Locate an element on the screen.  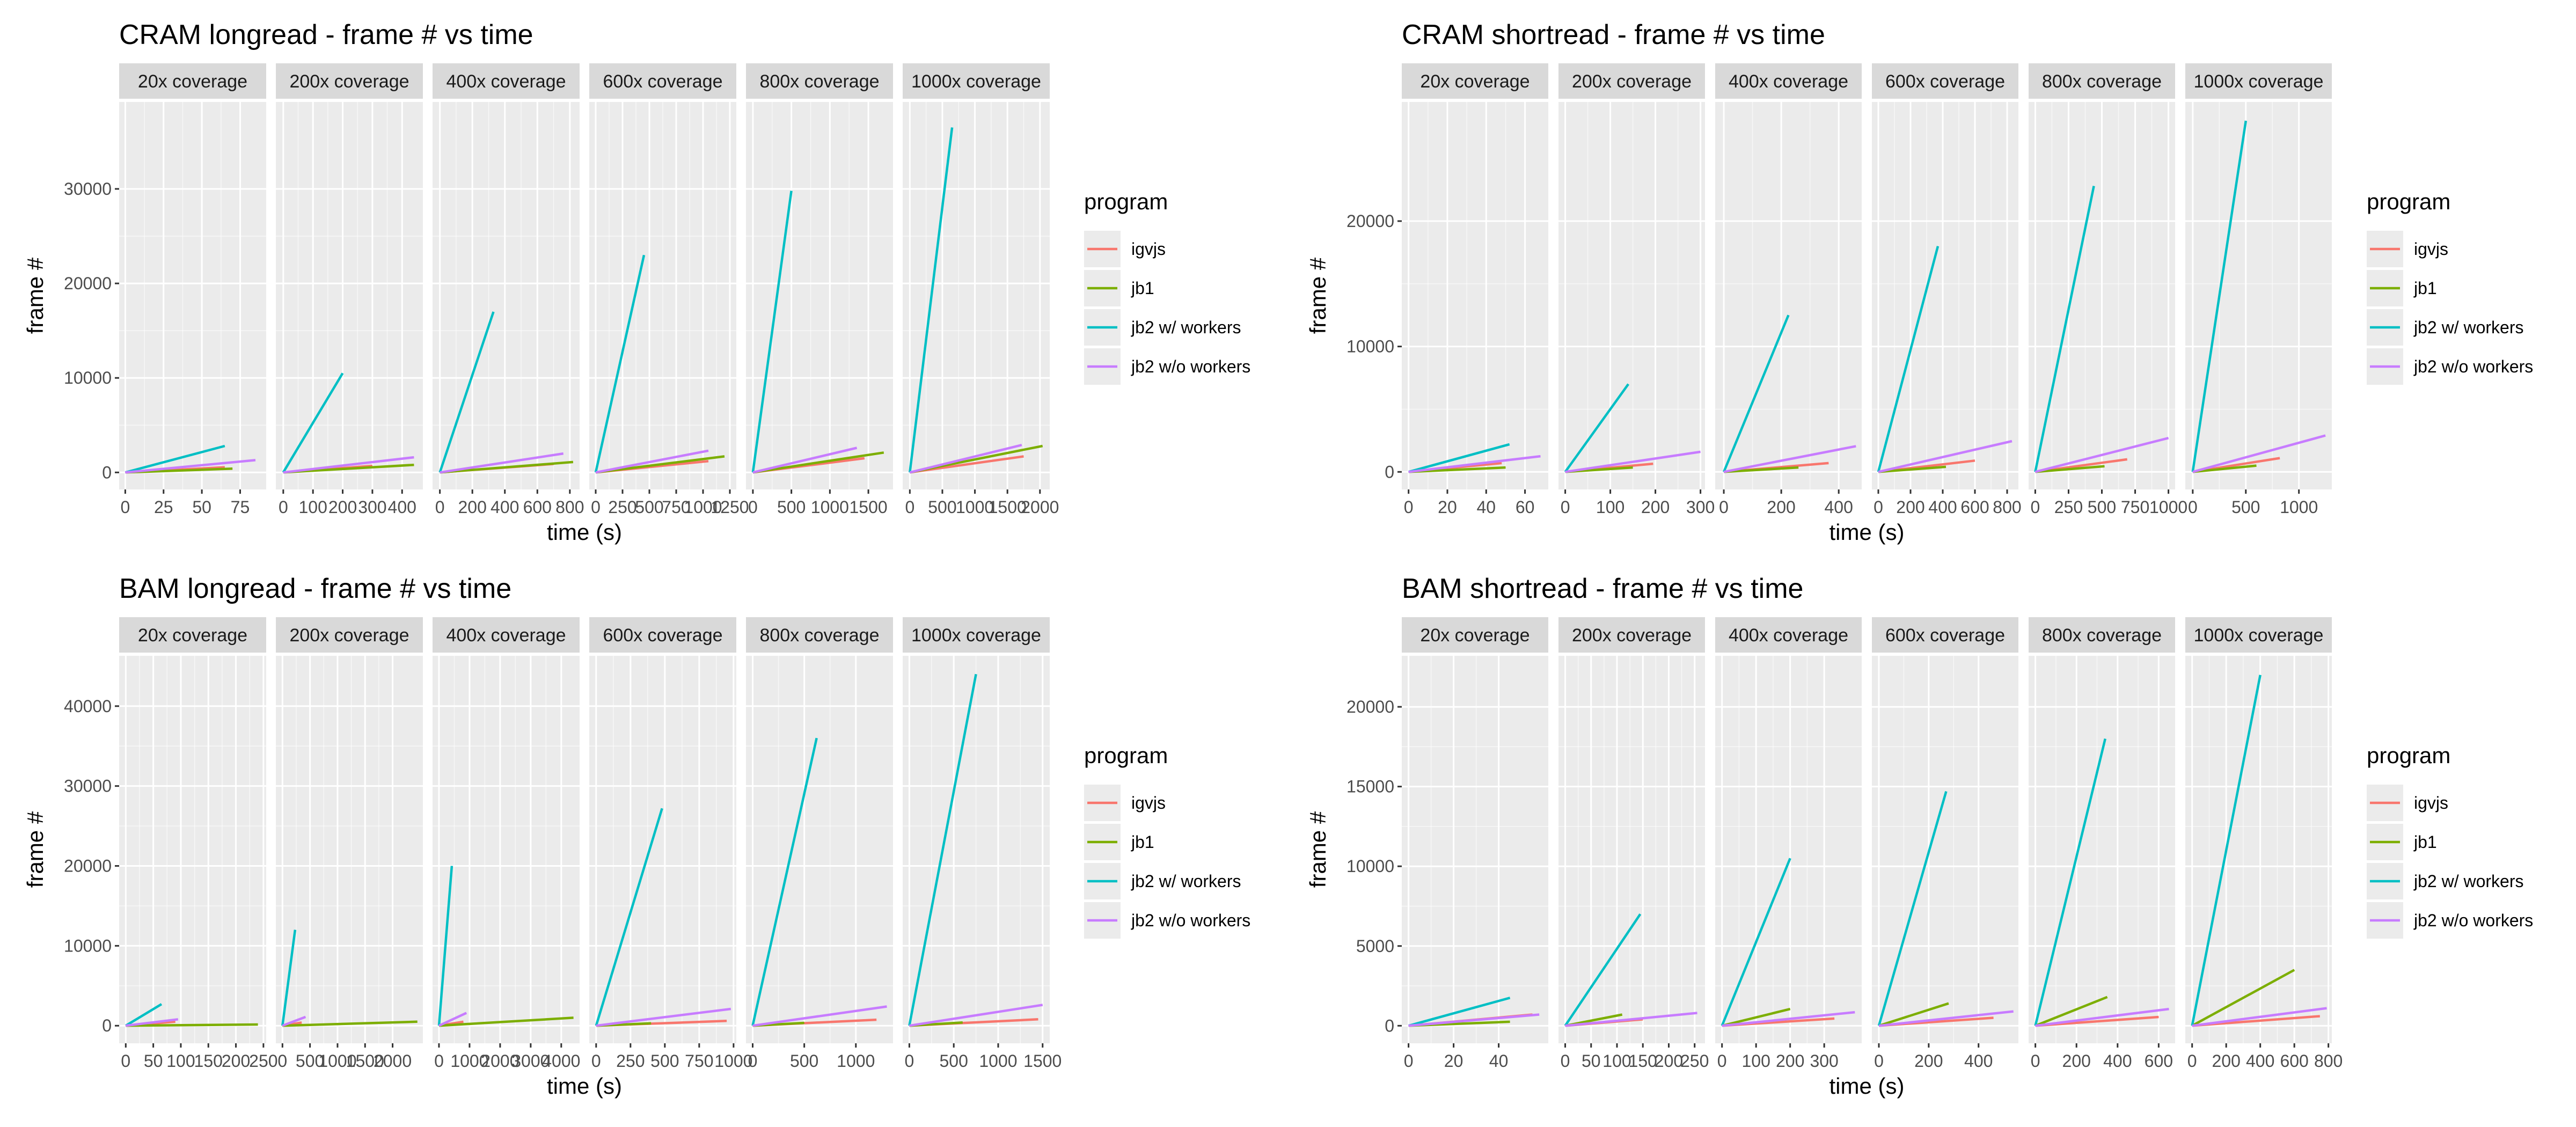
facet-strip-label: 600x coverage is located at coordinates (1945, 635).